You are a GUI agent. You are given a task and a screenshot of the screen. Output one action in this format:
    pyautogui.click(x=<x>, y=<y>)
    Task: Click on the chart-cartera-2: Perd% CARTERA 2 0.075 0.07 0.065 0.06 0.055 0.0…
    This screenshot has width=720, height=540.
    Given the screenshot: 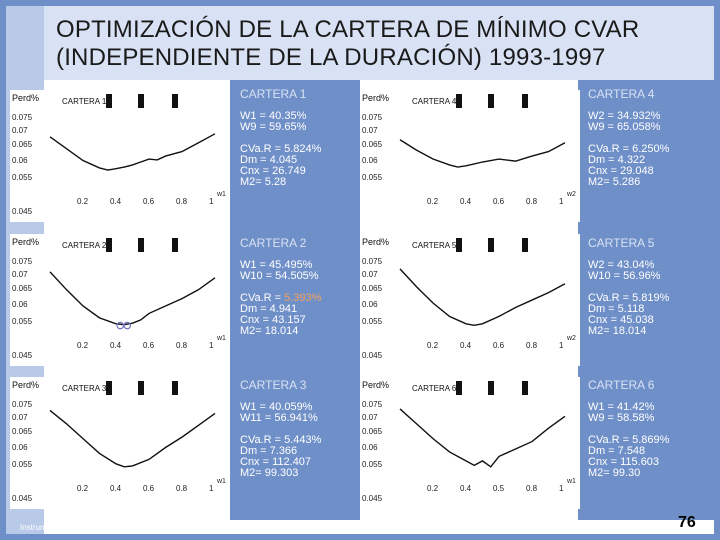 What is the action you would take?
    pyautogui.click(x=120, y=300)
    